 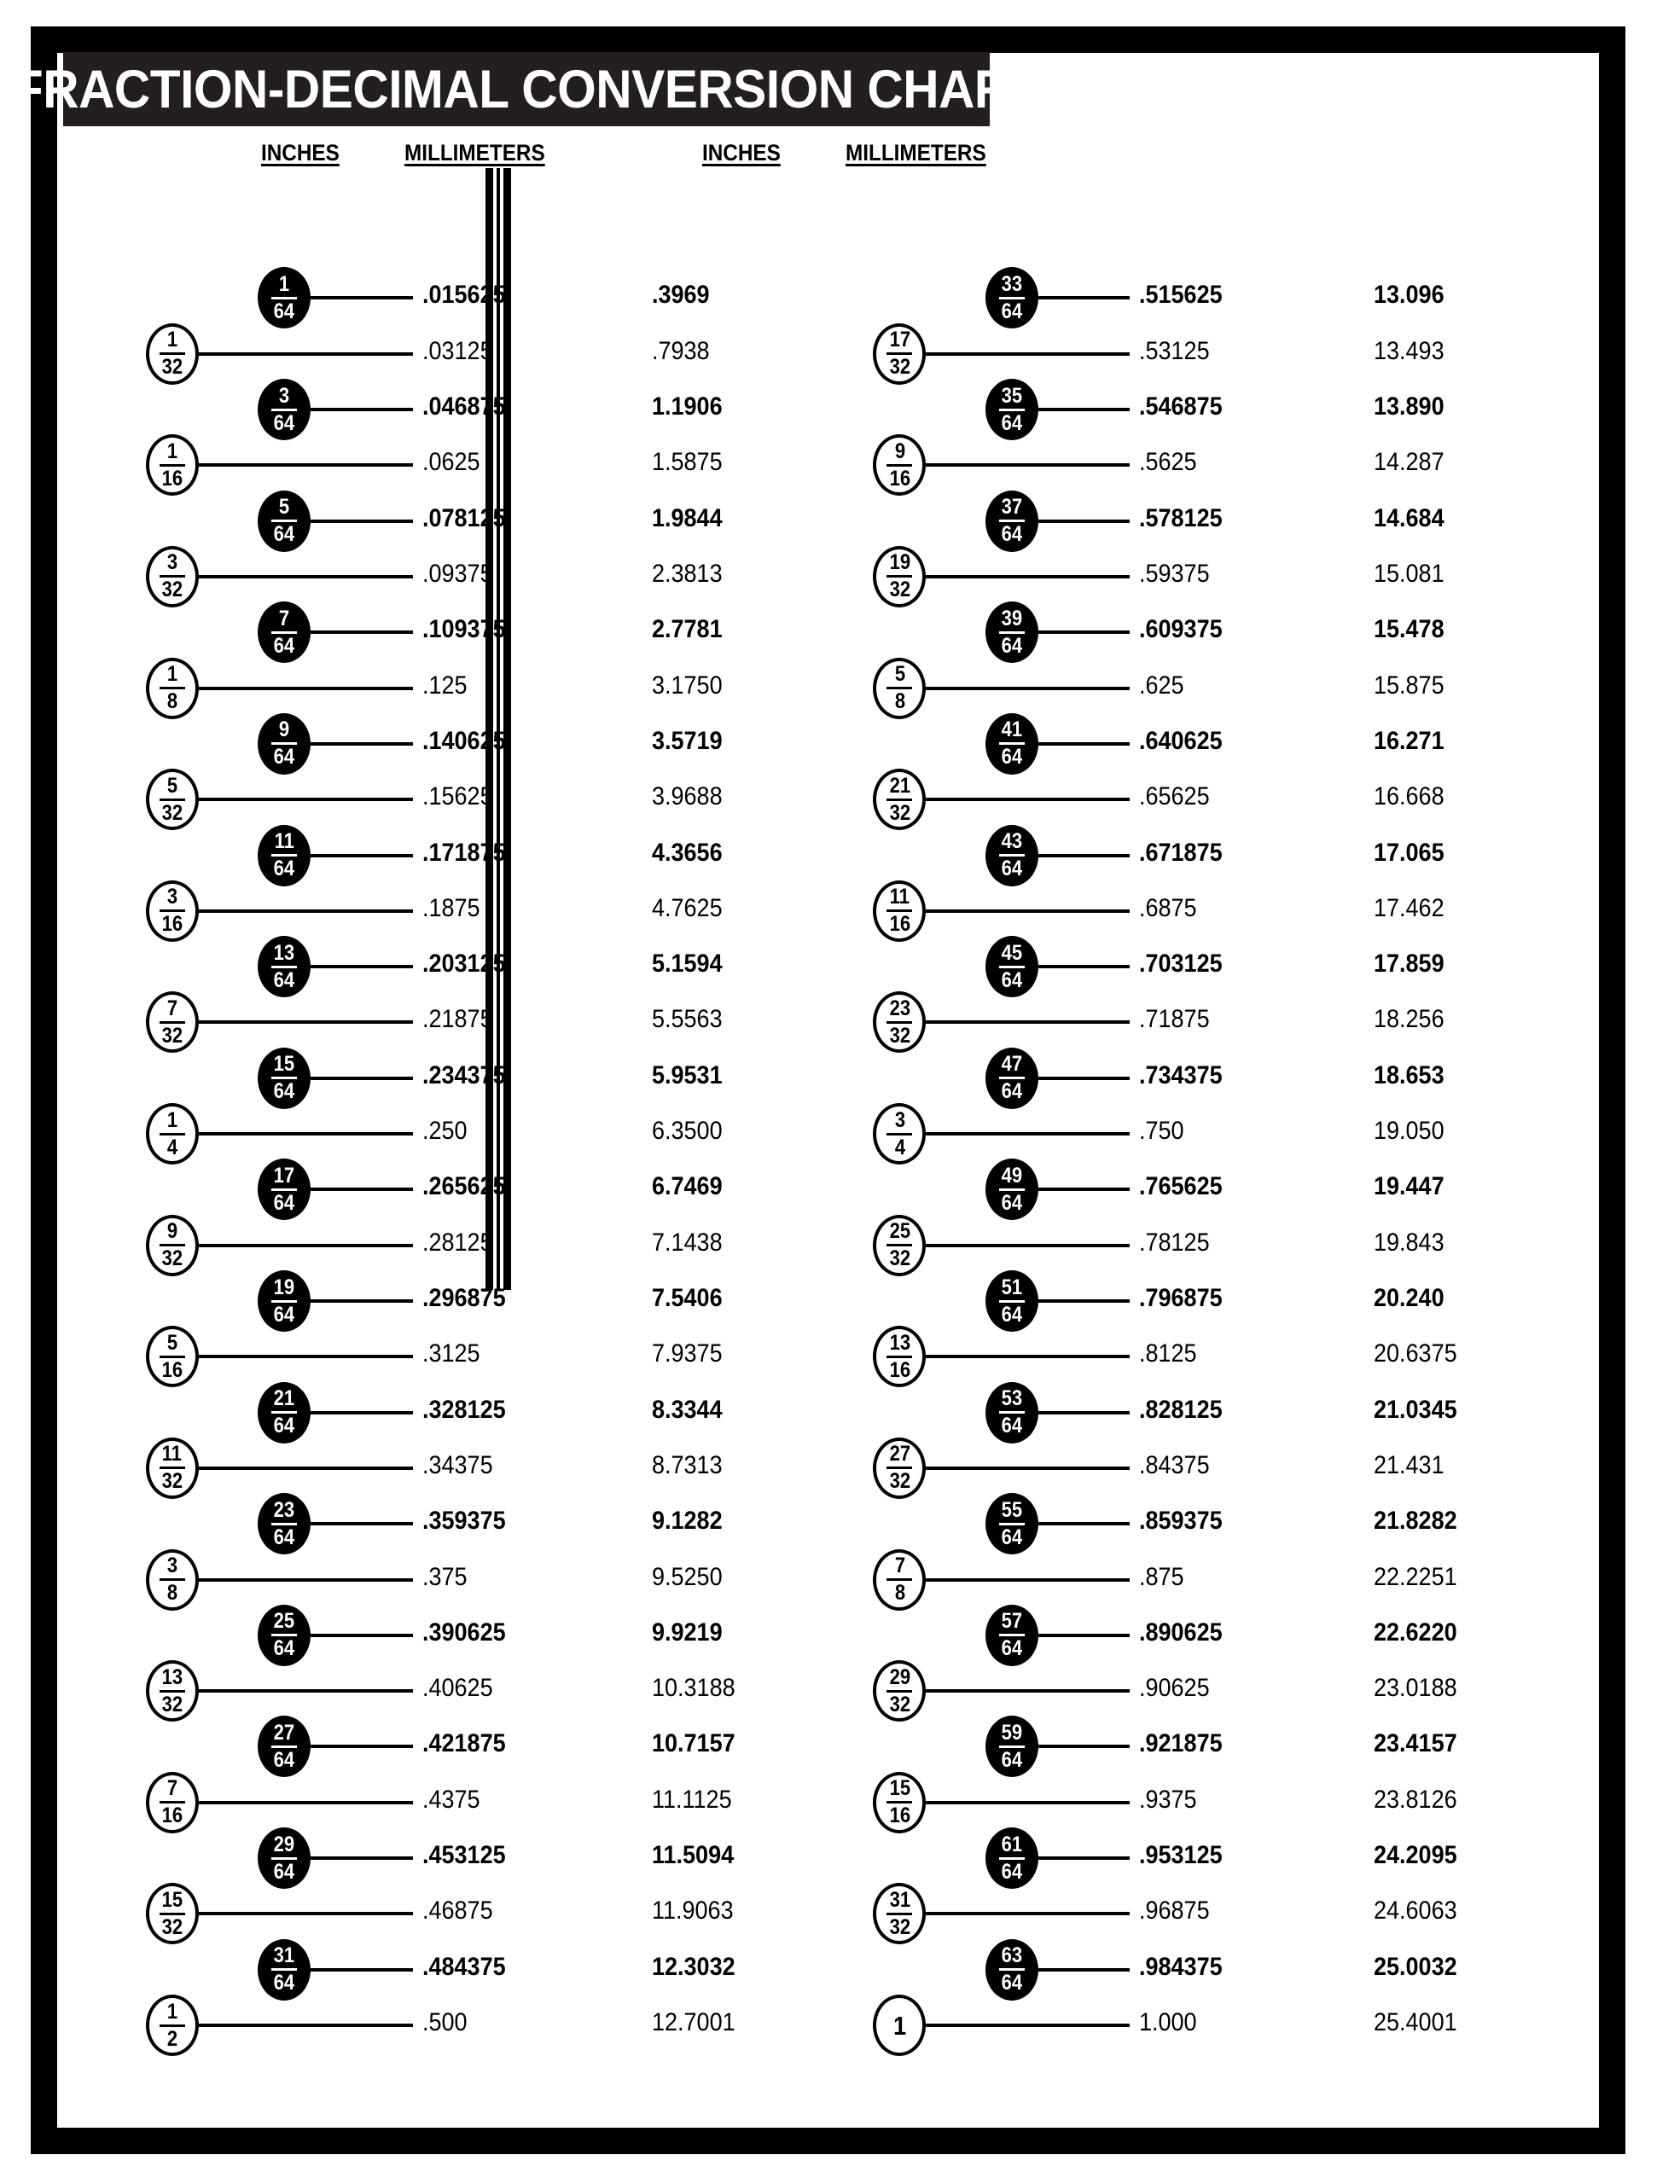 I want to click on fraction-bubble-41-64: 41 64, so click(x=1012, y=744).